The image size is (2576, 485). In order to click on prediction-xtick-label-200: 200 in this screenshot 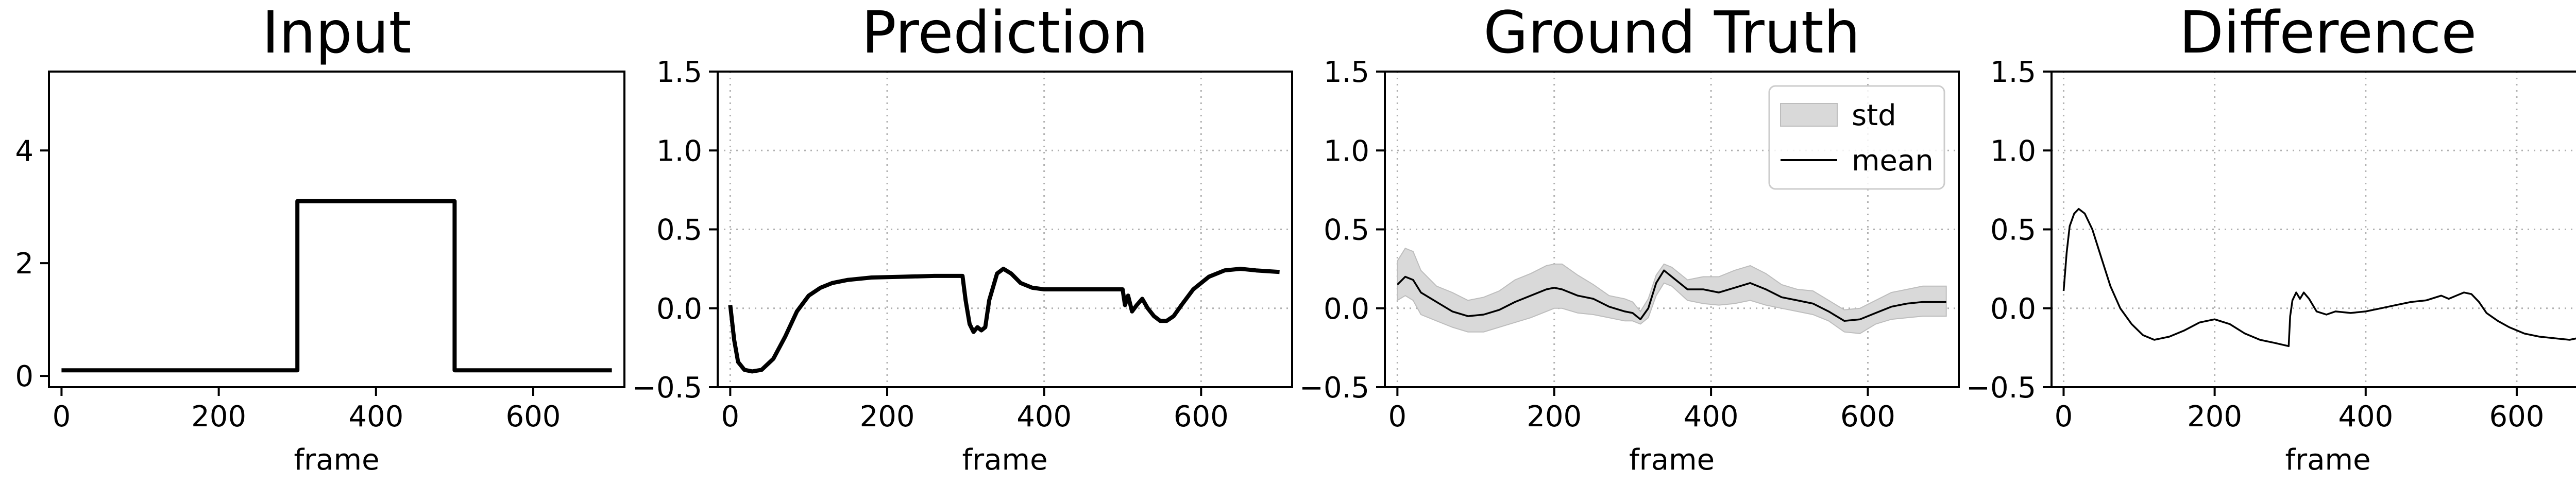, I will do `click(887, 417)`.